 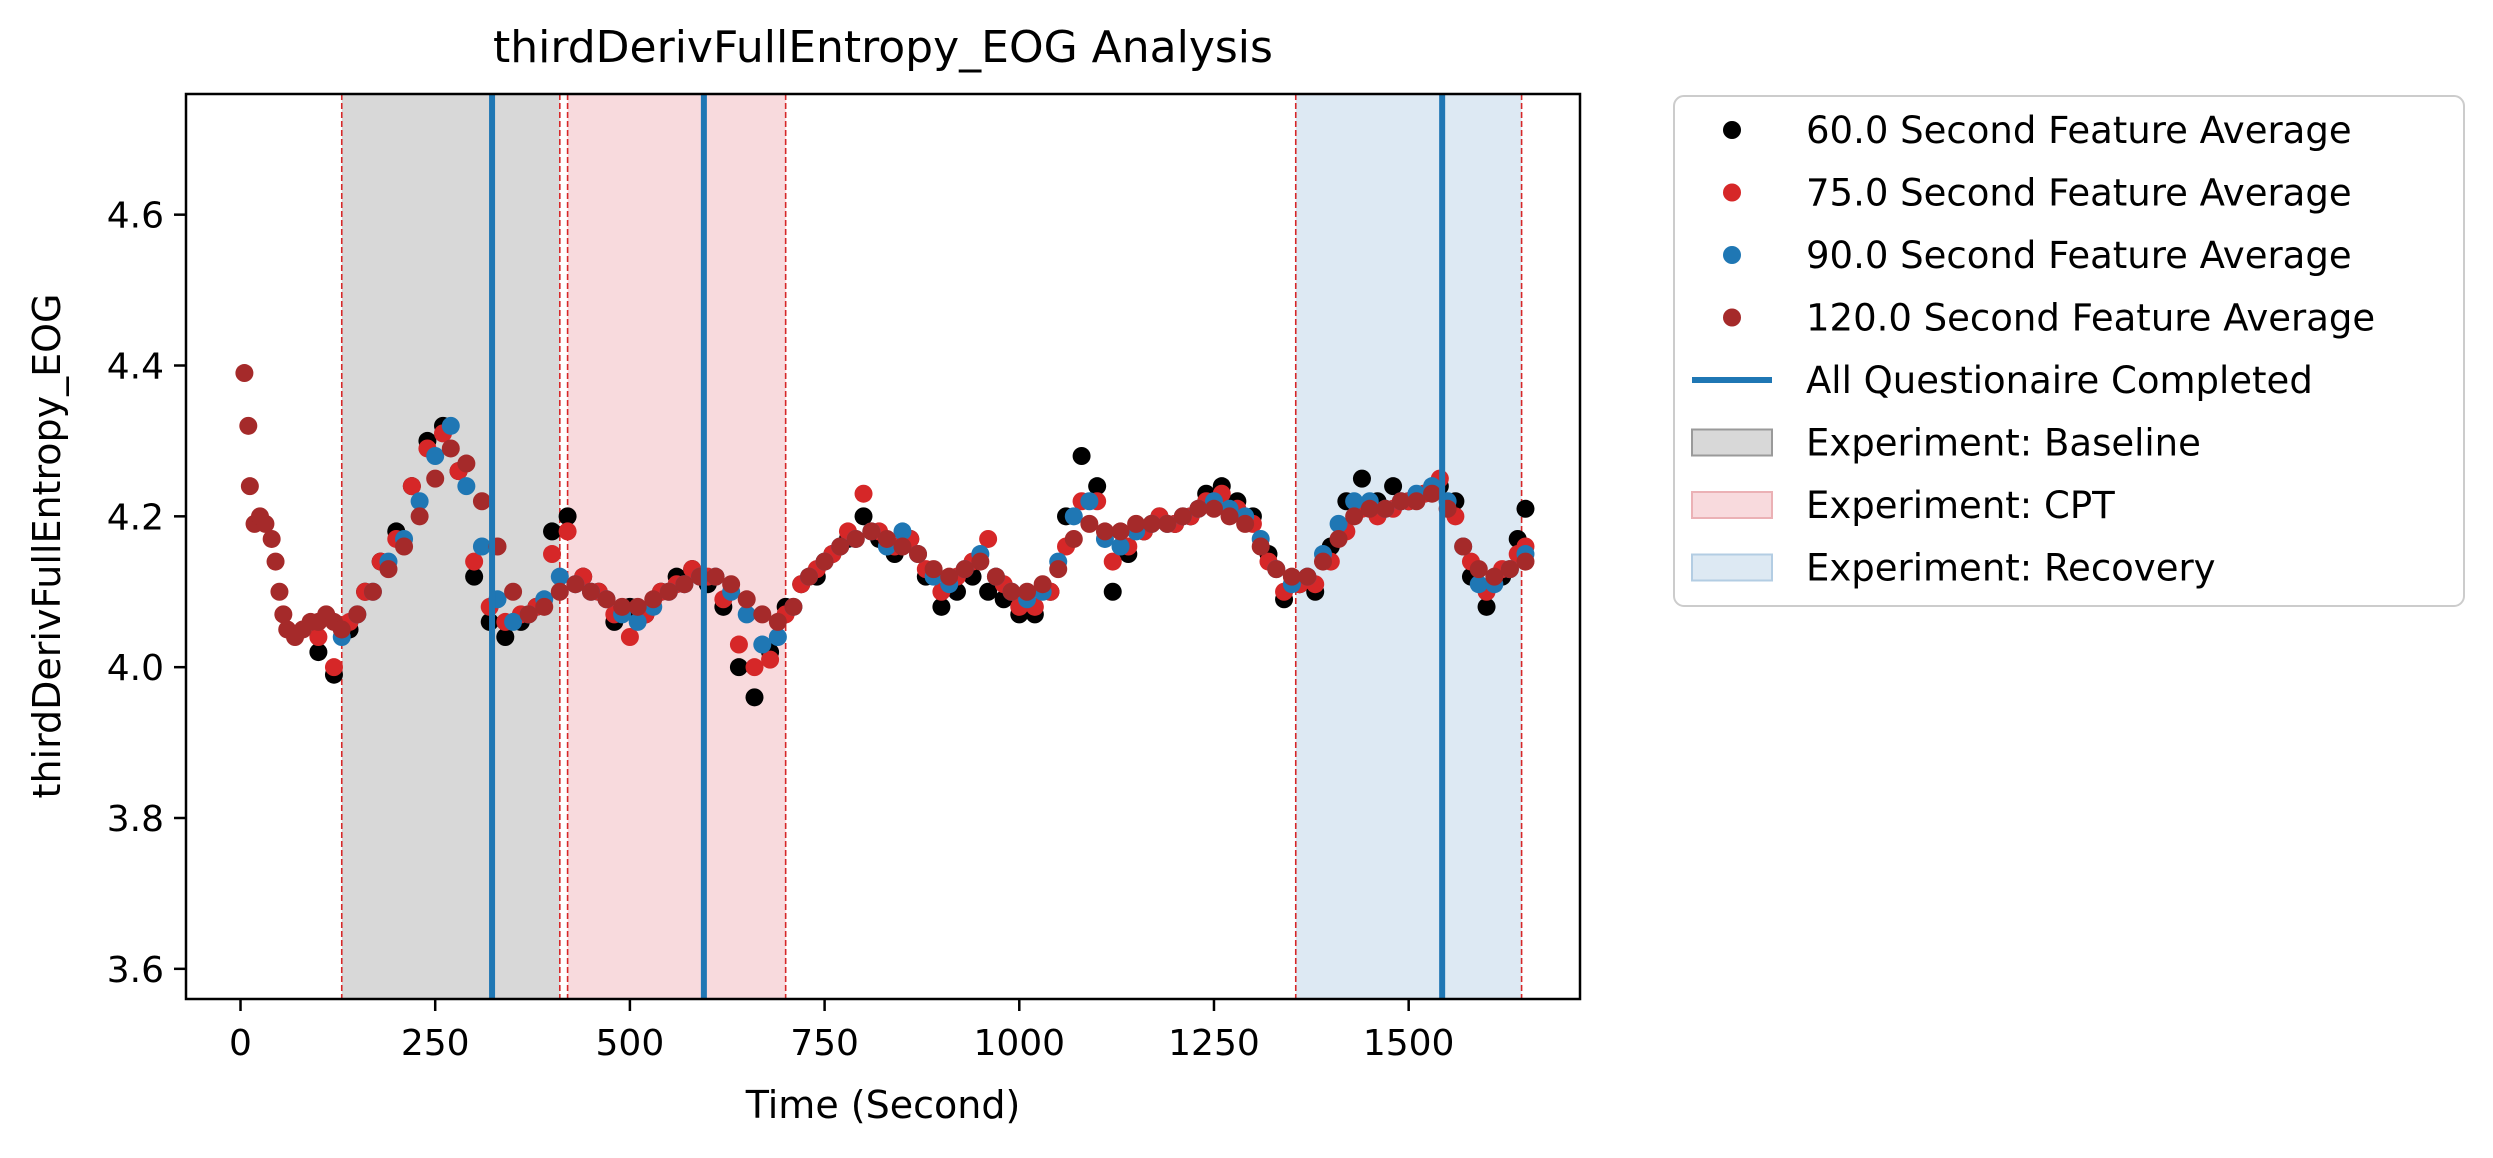 I want to click on y-axis-label: thirdDerivFullEntropy_EOG, so click(x=47, y=546).